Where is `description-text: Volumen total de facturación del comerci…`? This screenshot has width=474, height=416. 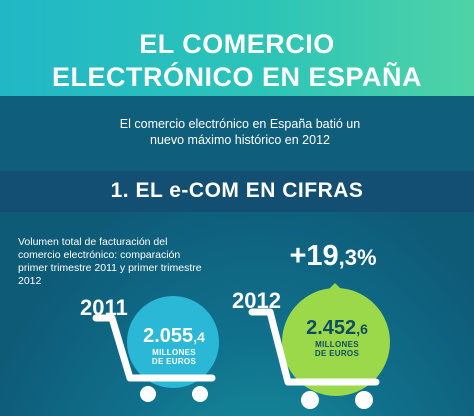
description-text: Volumen total de facturación del comerci… is located at coordinates (110, 261).